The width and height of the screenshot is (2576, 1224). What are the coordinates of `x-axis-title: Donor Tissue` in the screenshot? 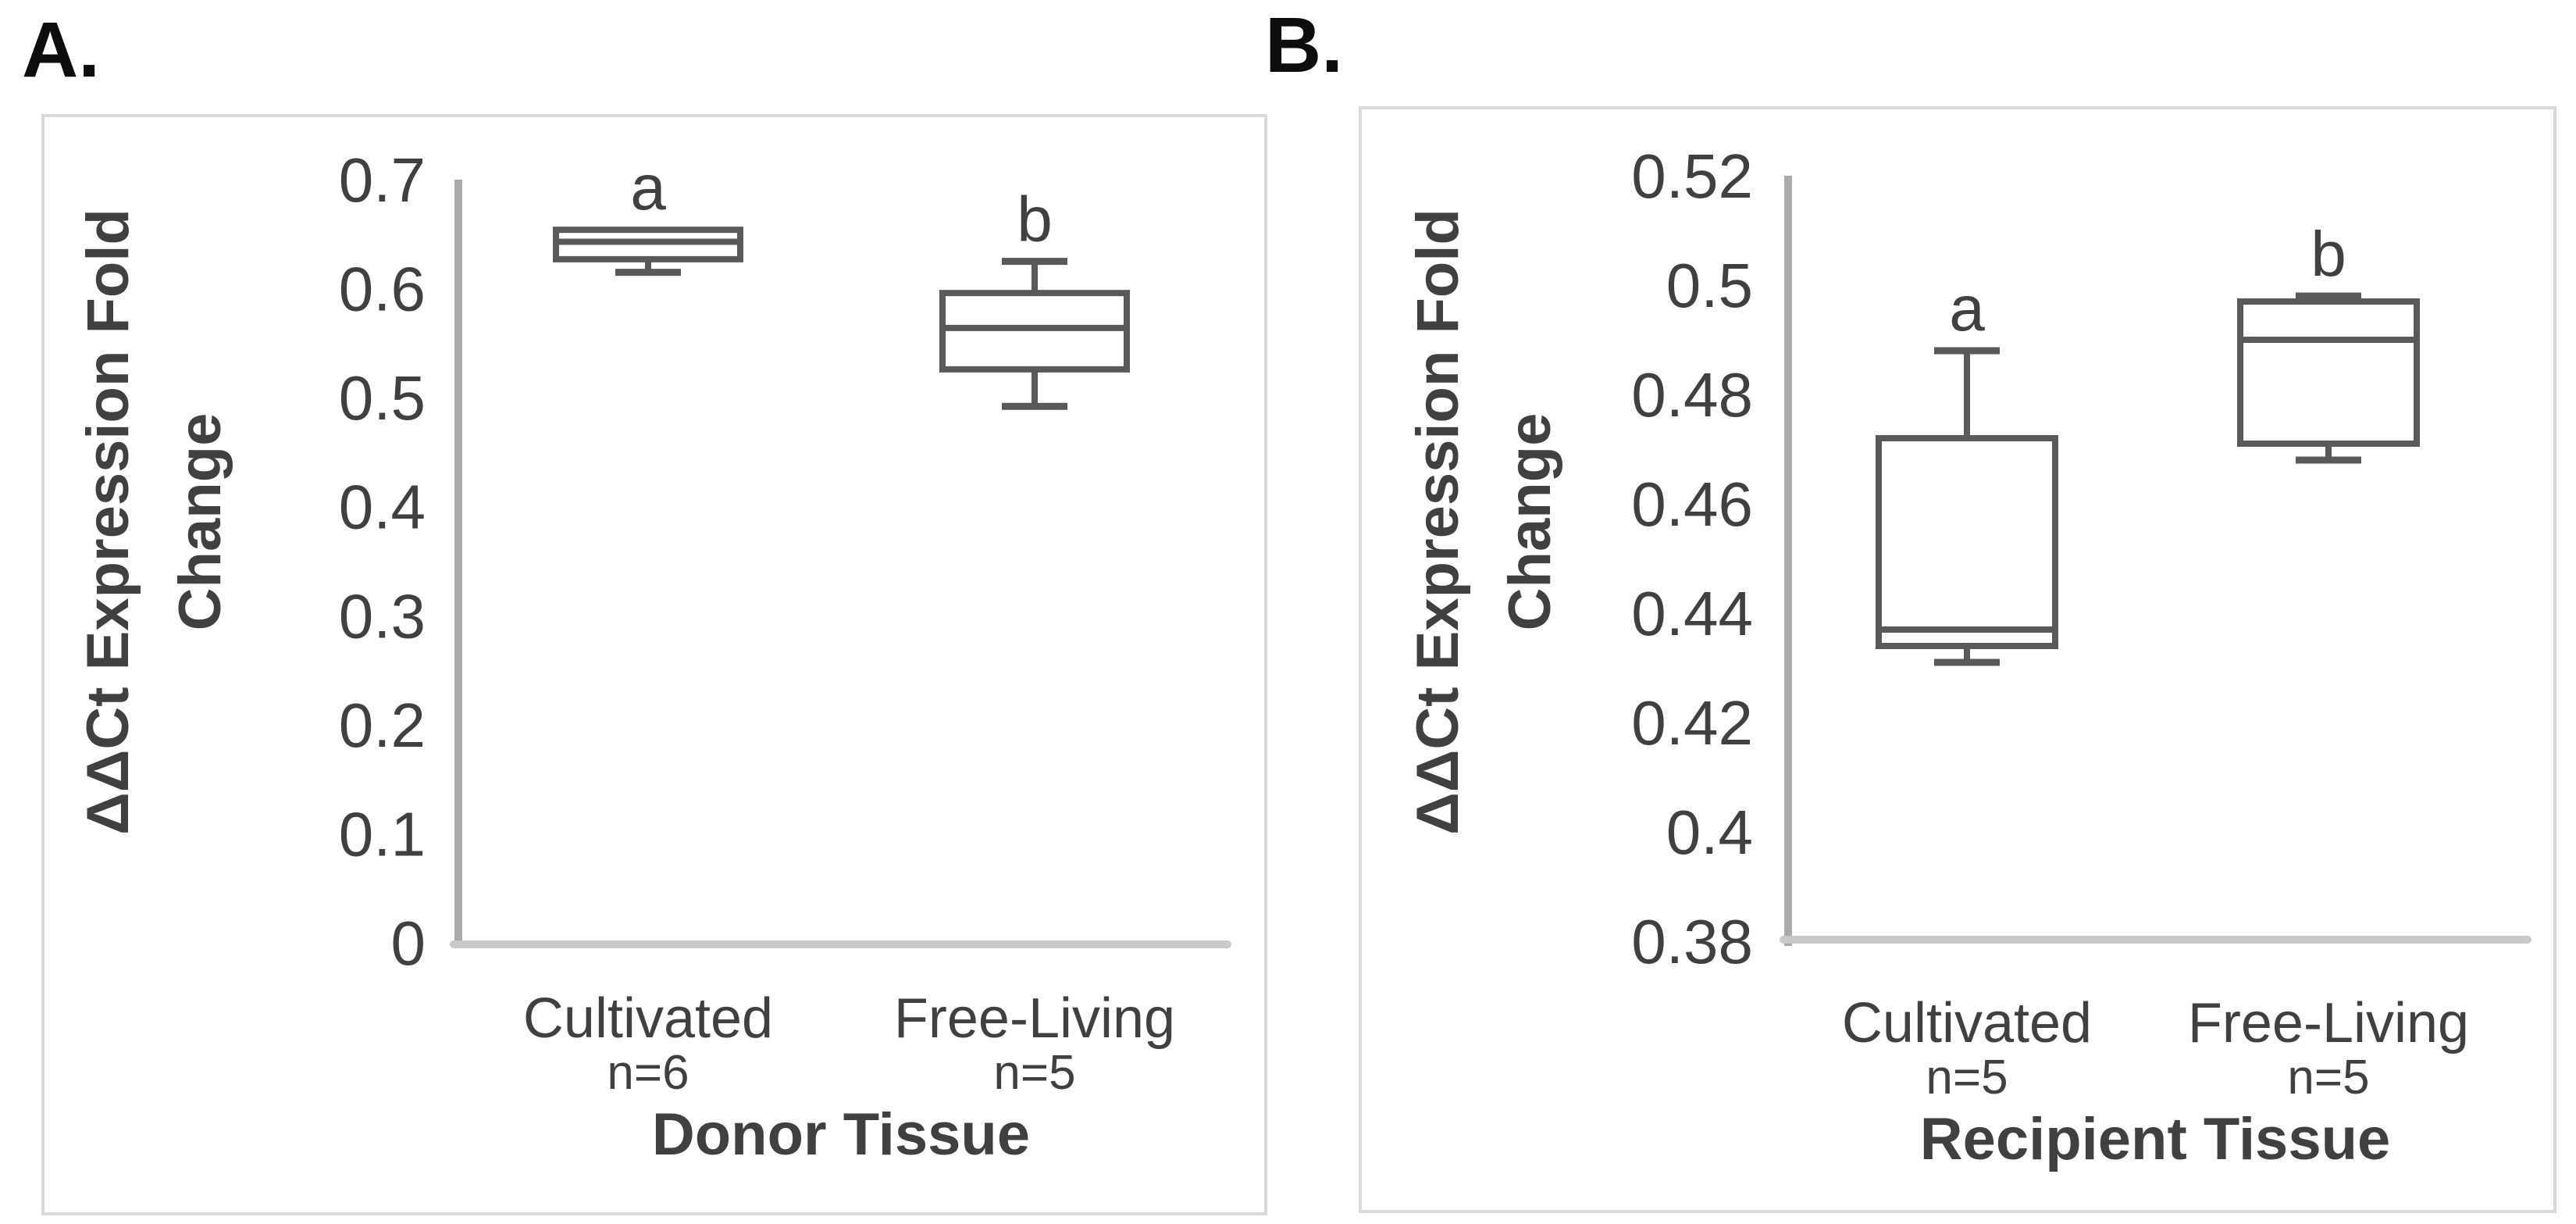 It's located at (841, 1134).